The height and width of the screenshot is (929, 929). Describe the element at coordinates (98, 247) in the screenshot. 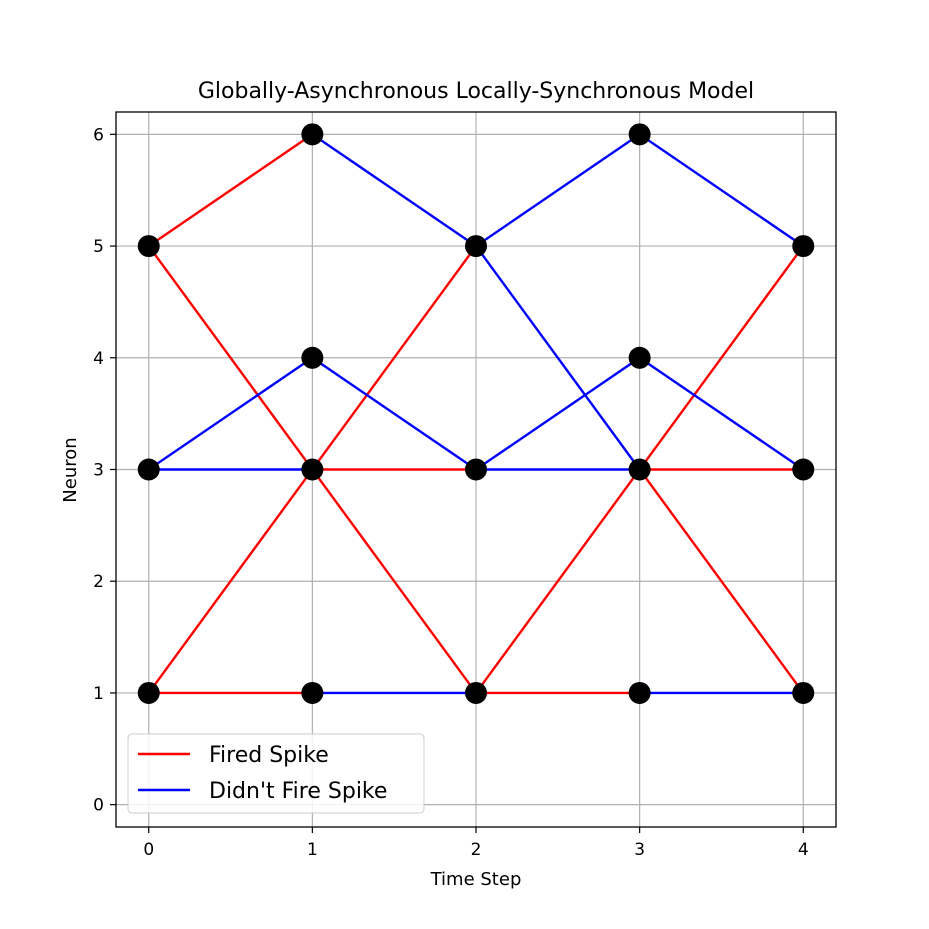

I see `y-tick-label: 5` at that location.